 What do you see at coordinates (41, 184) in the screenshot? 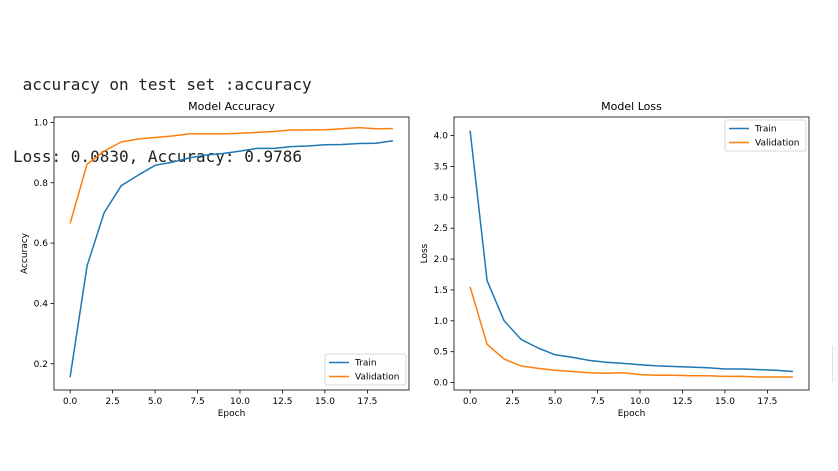
I see `y-tick-label: 0.8` at bounding box center [41, 184].